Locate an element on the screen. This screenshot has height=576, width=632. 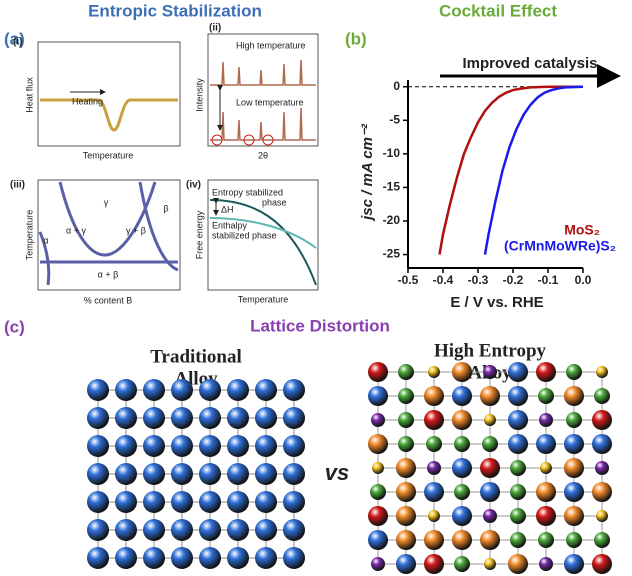
region: β is located at coordinates (165, 208).